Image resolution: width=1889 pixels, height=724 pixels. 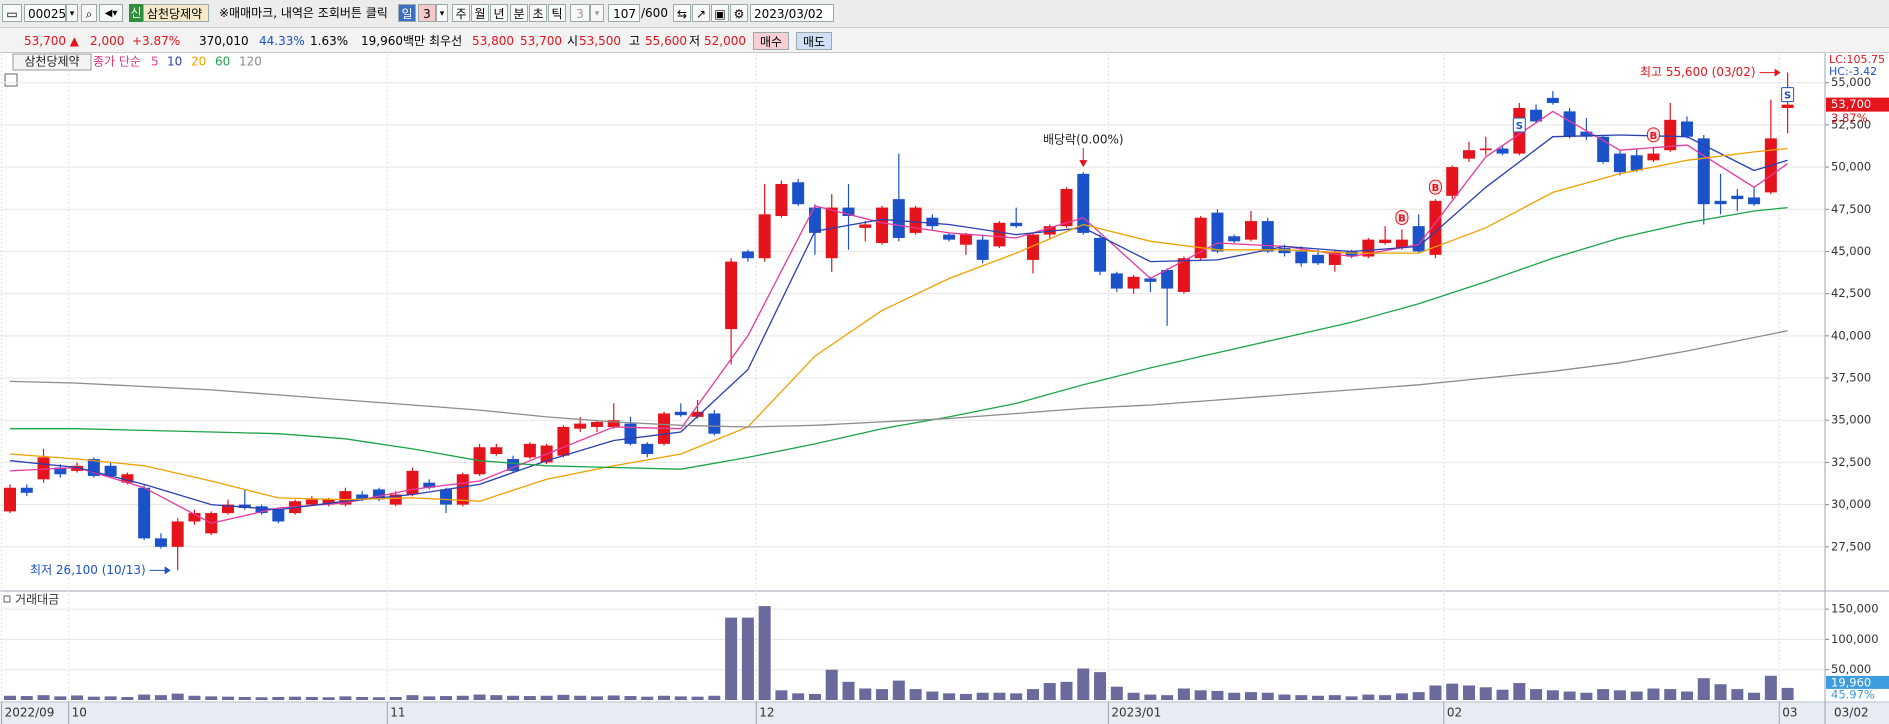 What do you see at coordinates (51, 61) in the screenshot?
I see `panel-title: 삼천당제약` at bounding box center [51, 61].